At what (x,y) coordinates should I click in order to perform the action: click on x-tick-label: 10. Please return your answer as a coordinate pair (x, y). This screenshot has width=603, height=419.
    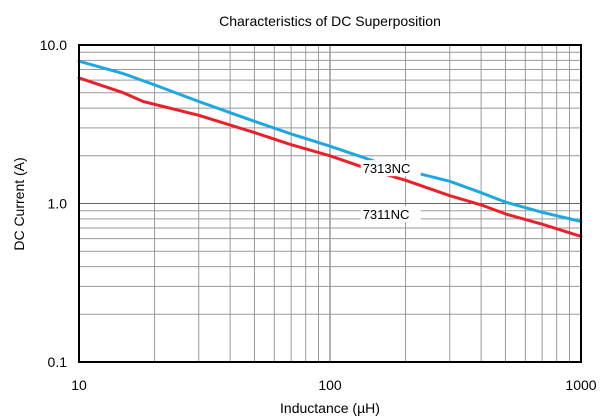
    Looking at the image, I should click on (79, 385).